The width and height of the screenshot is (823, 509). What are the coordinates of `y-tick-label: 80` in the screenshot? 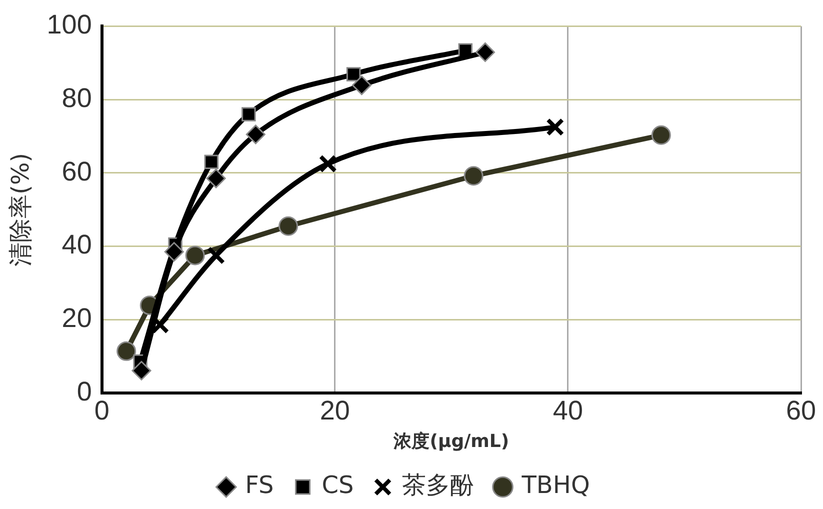 It's located at (77, 98).